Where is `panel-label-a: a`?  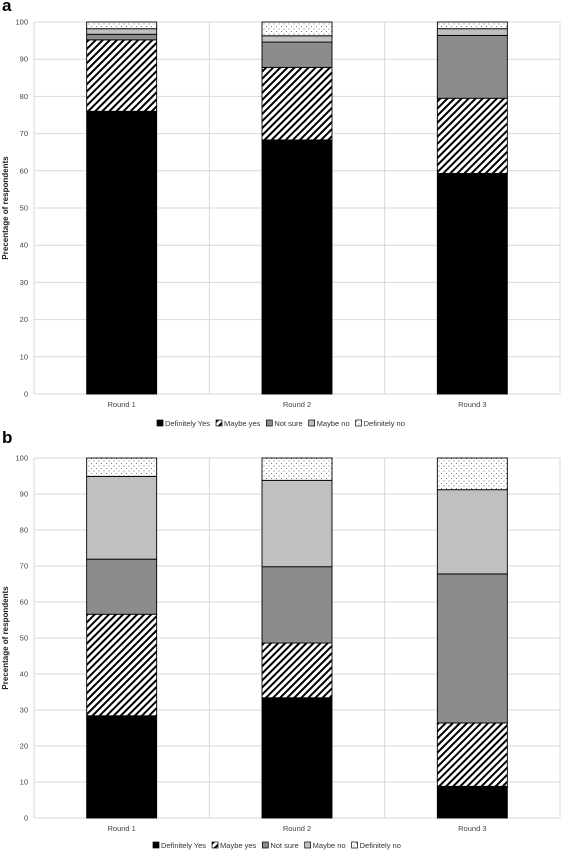 panel-label-a: a is located at coordinates (7, 7).